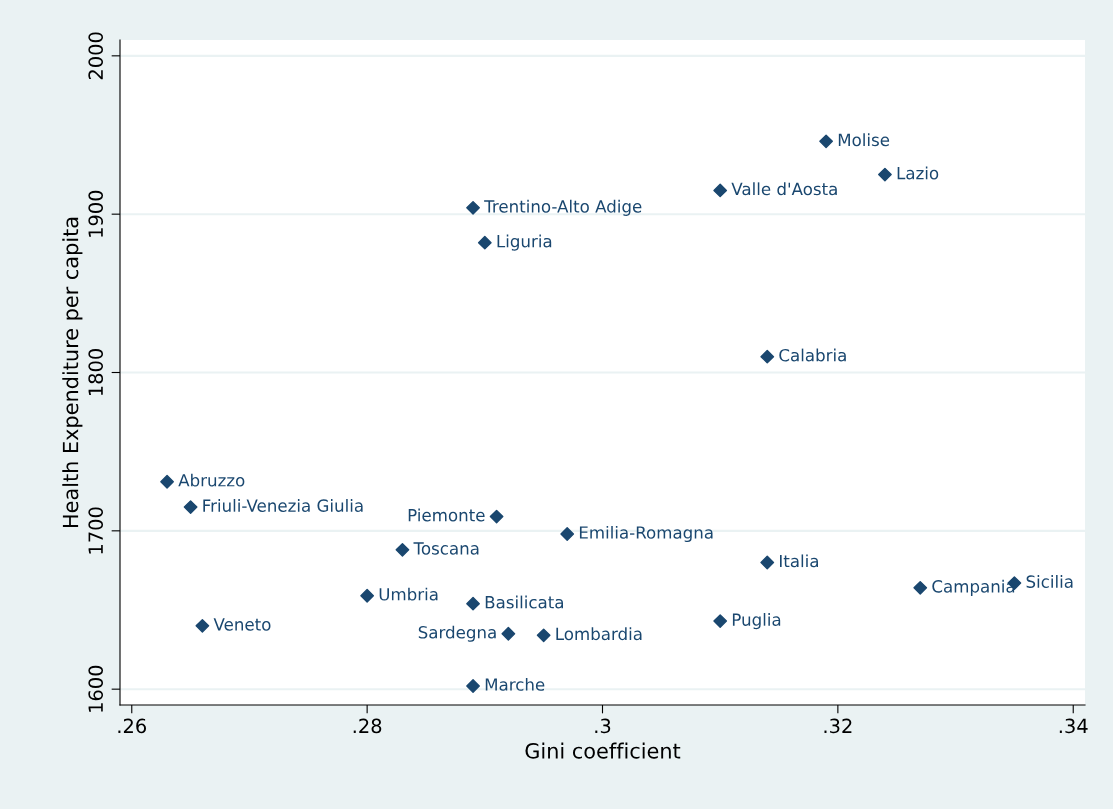 The height and width of the screenshot is (809, 1113). I want to click on annotation: Umbria, so click(408, 594).